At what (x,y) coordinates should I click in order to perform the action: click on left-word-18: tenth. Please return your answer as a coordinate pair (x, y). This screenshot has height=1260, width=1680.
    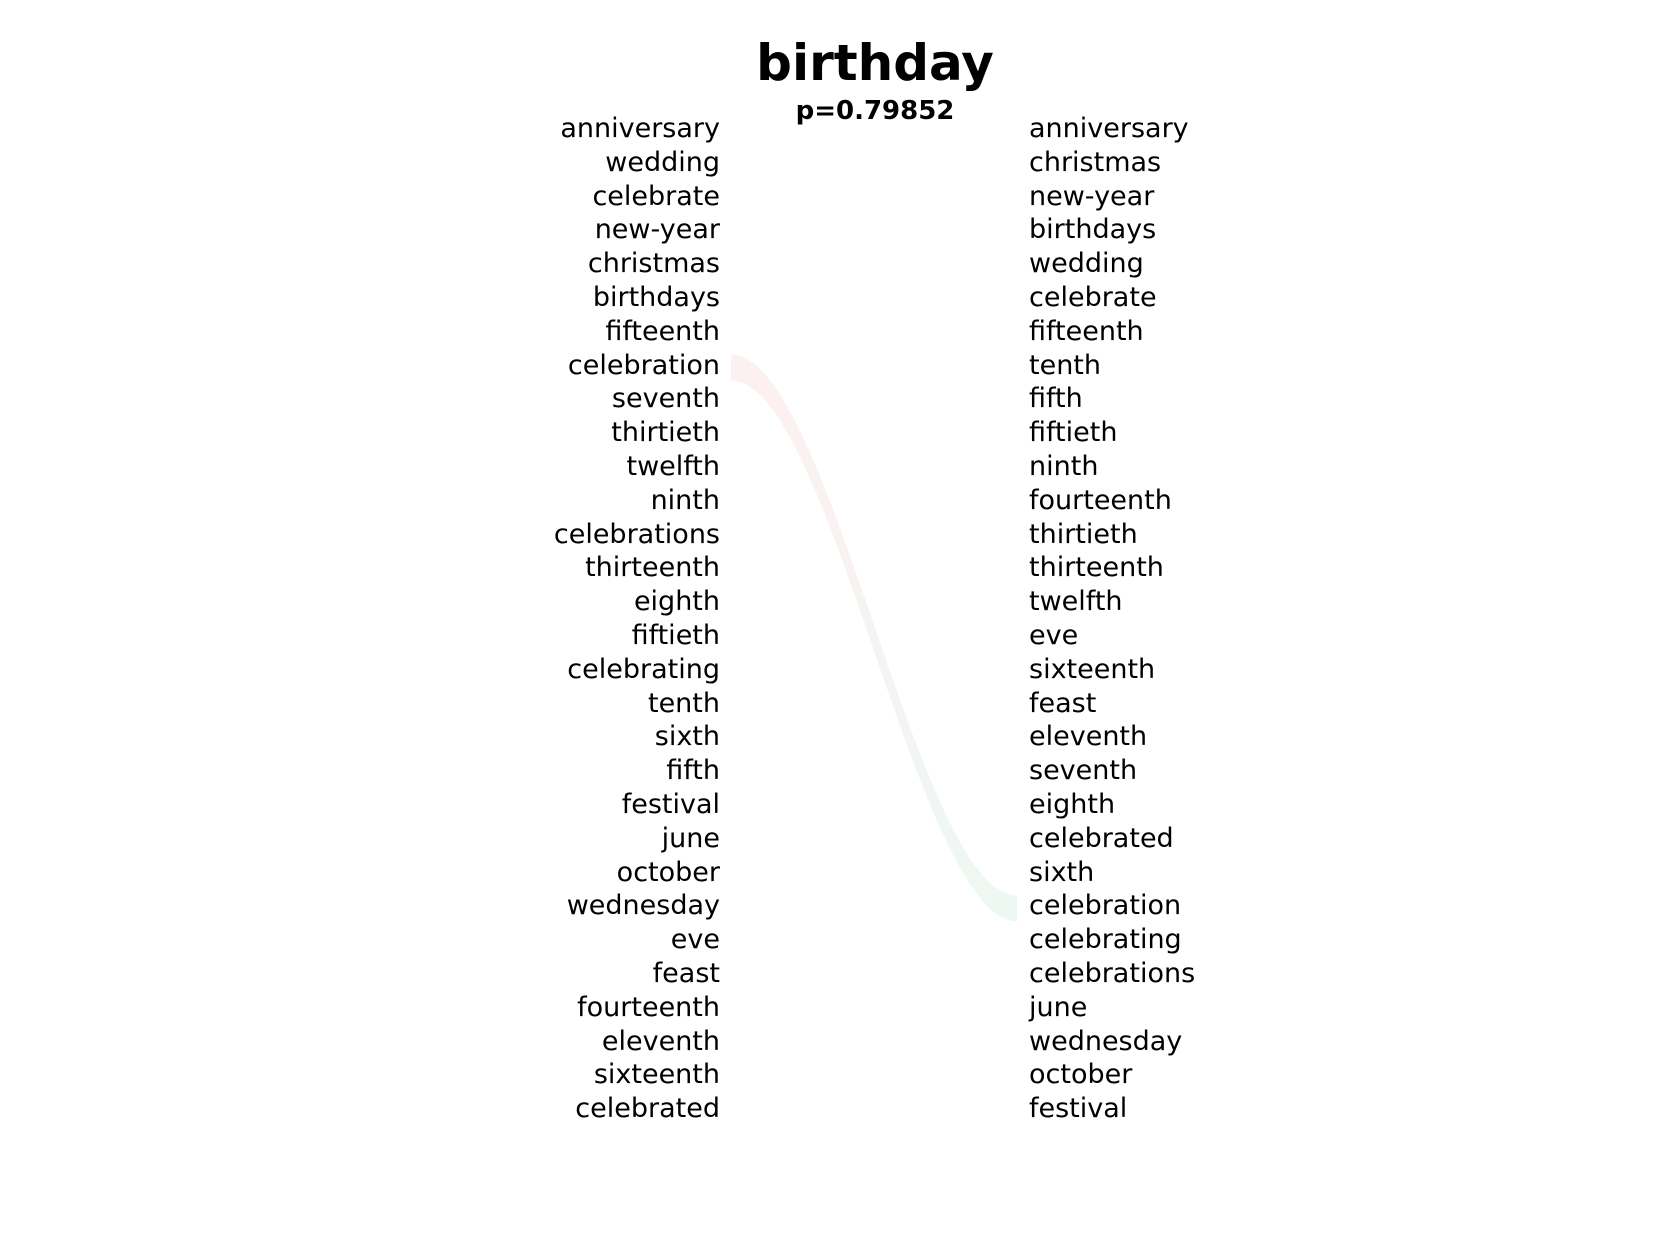
    Looking at the image, I should click on (683, 703).